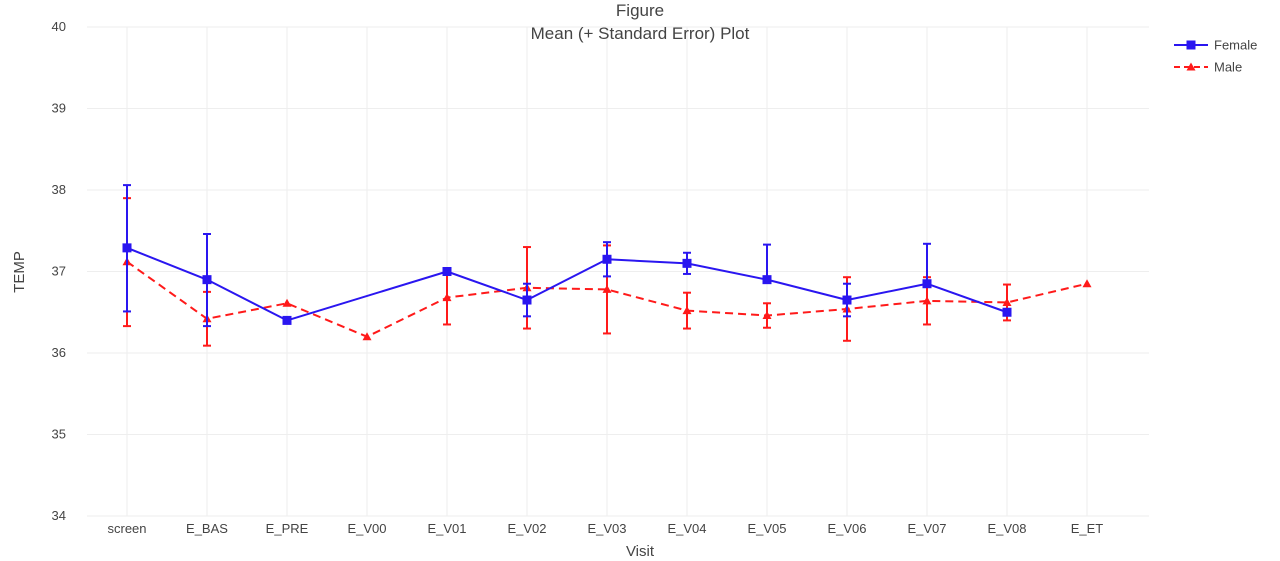 Image resolution: width=1280 pixels, height=561 pixels. I want to click on y-tick-label: 34, so click(59, 515).